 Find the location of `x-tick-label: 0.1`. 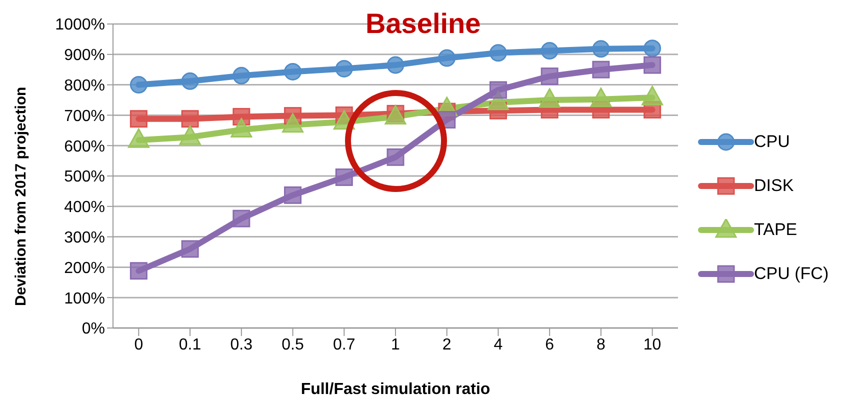

x-tick-label: 0.1 is located at coordinates (190, 345).